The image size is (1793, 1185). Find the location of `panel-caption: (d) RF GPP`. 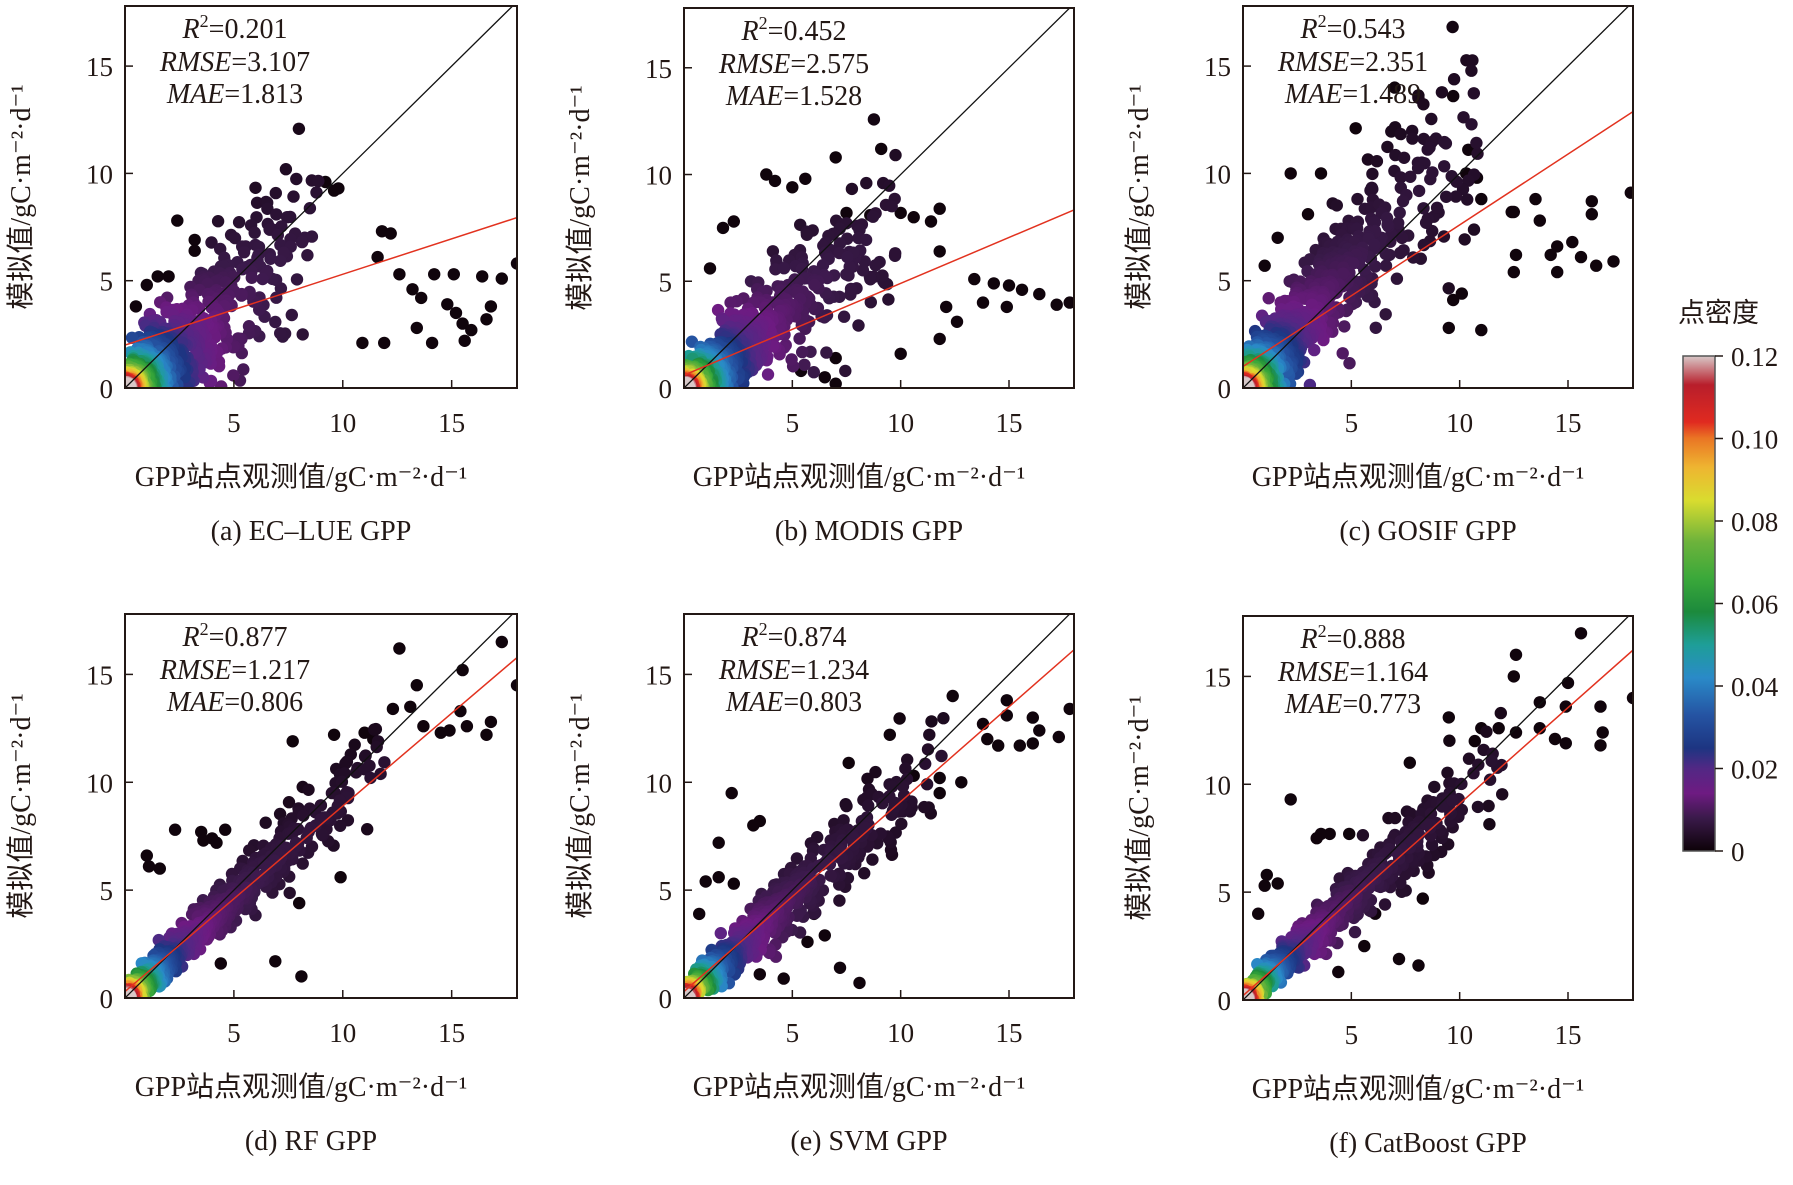

panel-caption: (d) RF GPP is located at coordinates (311, 1141).